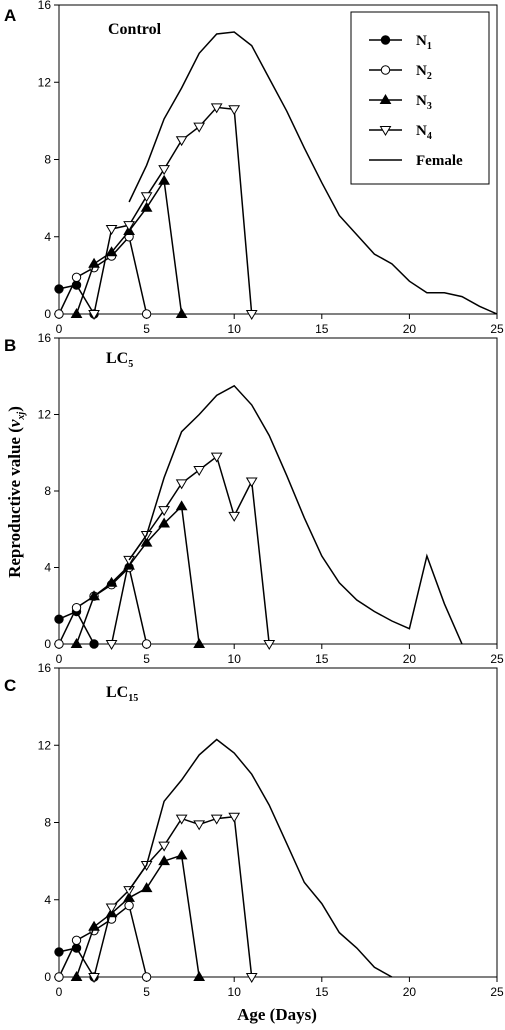  What do you see at coordinates (280, 325) in the screenshot?
I see `panel-a-xaxis: 0 5 10 15 20 25` at bounding box center [280, 325].